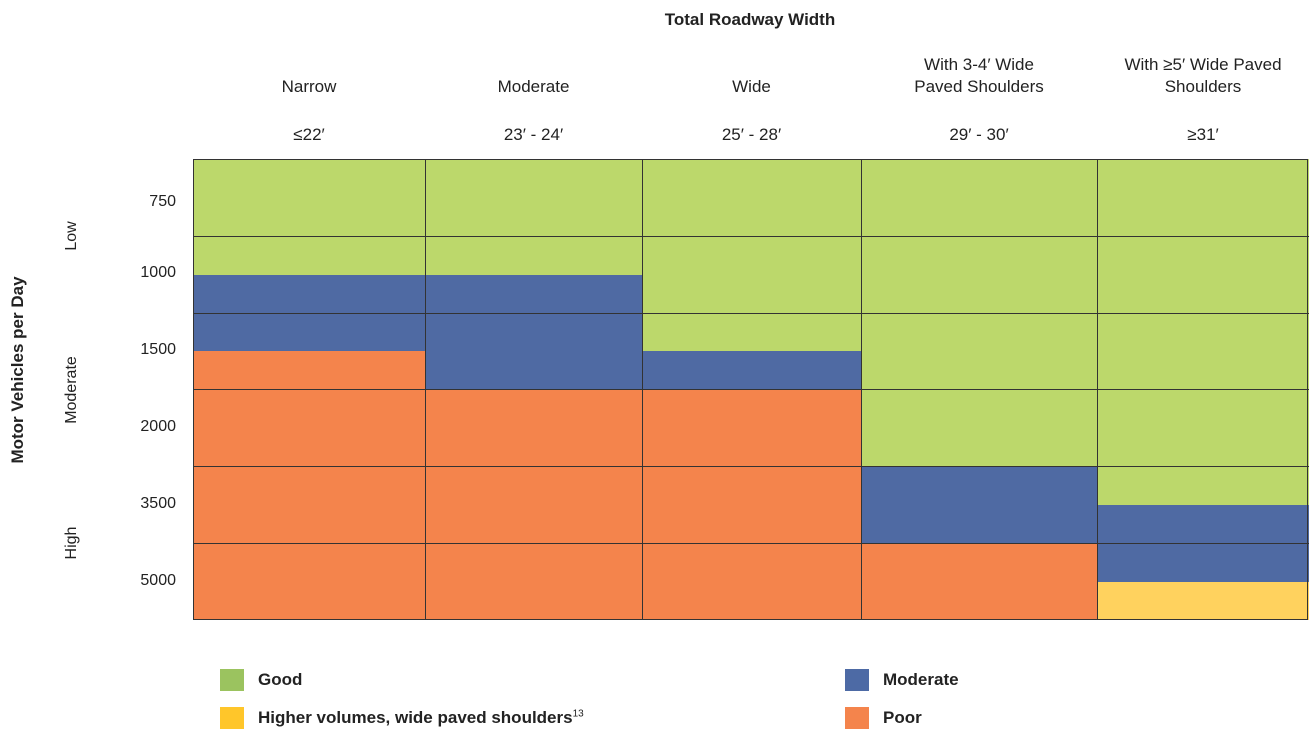 This screenshot has width=1309, height=744. What do you see at coordinates (533, 134) in the screenshot?
I see `column-width: 23′ - 24′` at bounding box center [533, 134].